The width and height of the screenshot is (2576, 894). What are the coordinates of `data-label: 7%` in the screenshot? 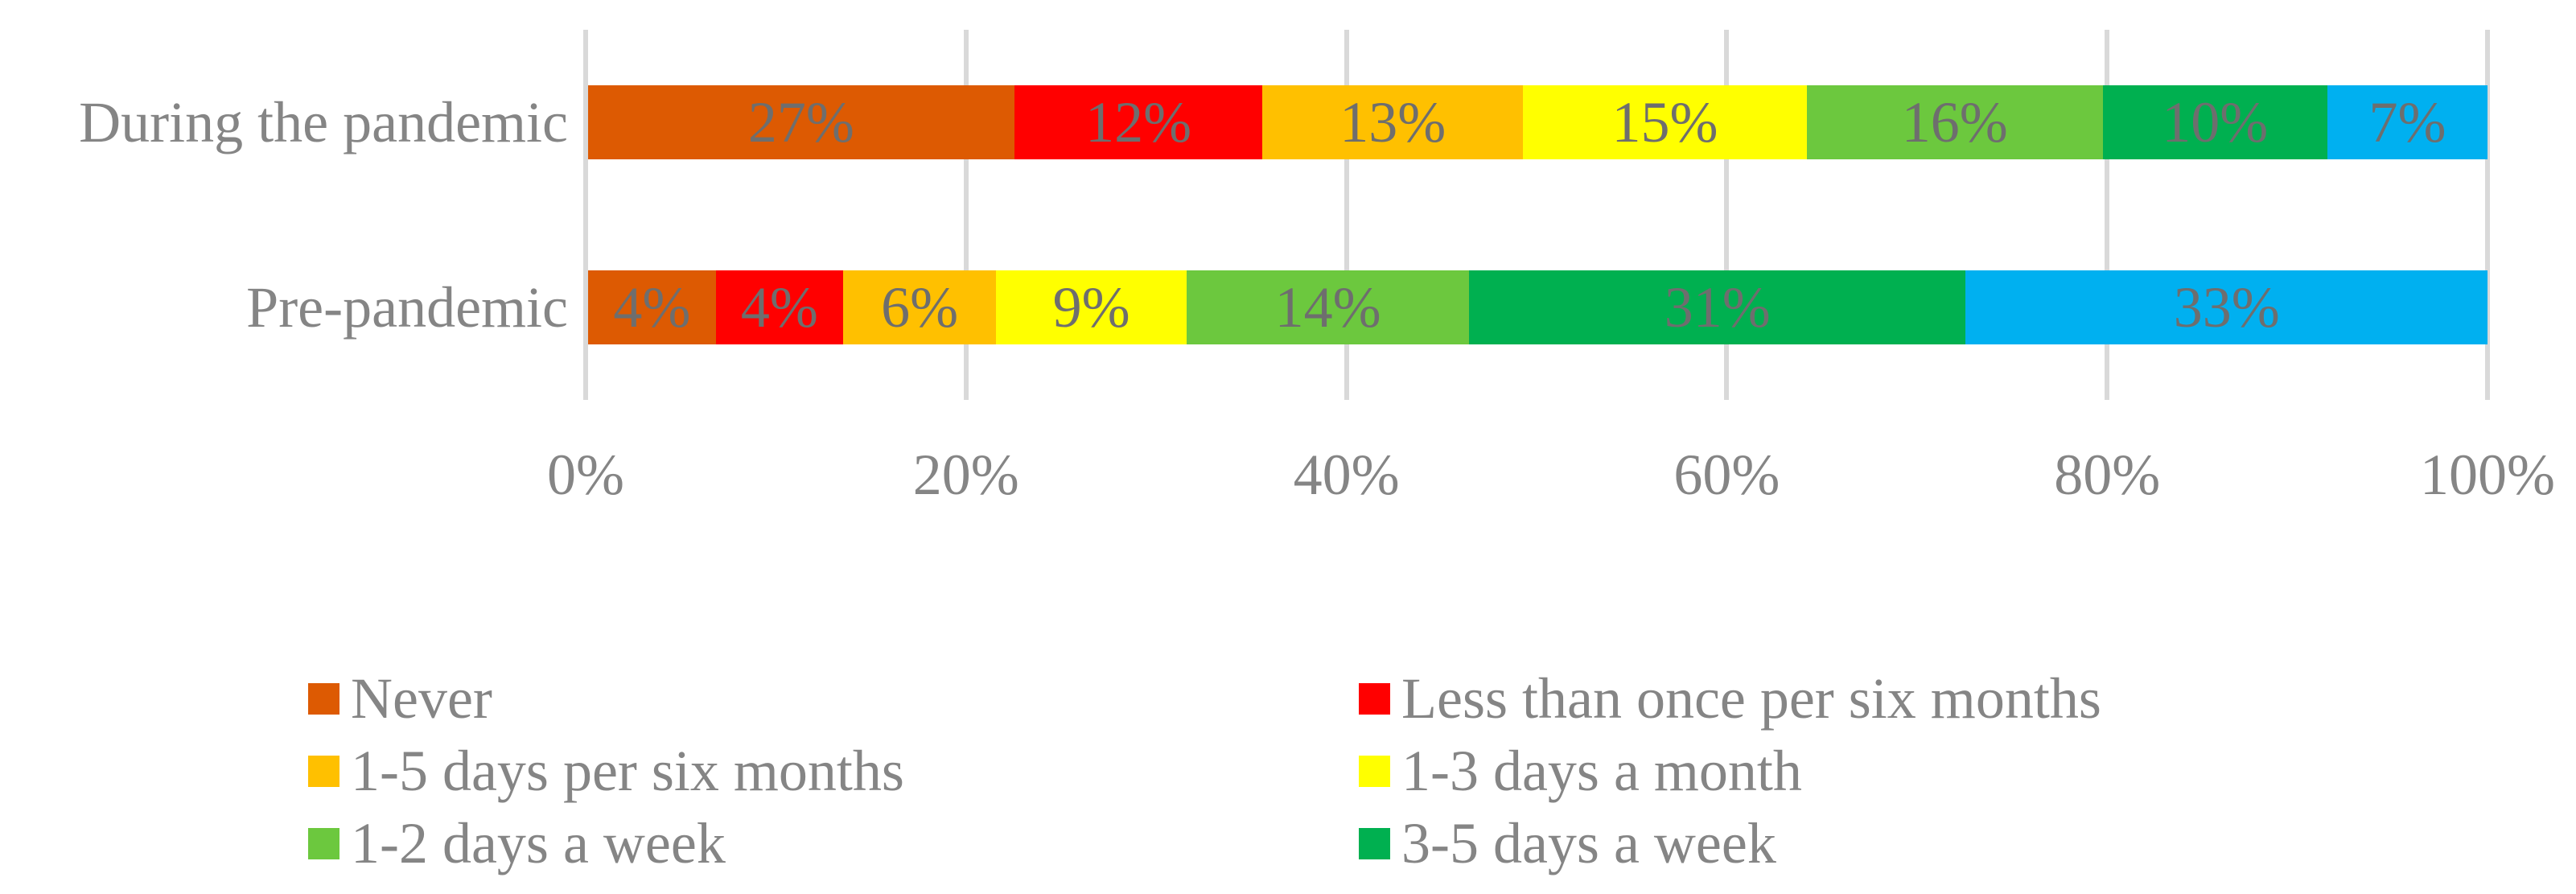 It's located at (2407, 122).